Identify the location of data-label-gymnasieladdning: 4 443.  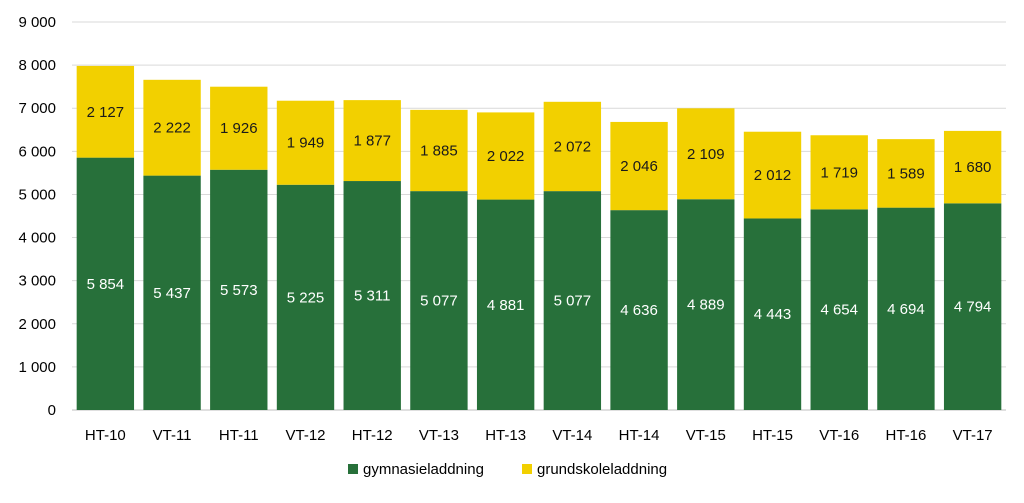
(773, 314).